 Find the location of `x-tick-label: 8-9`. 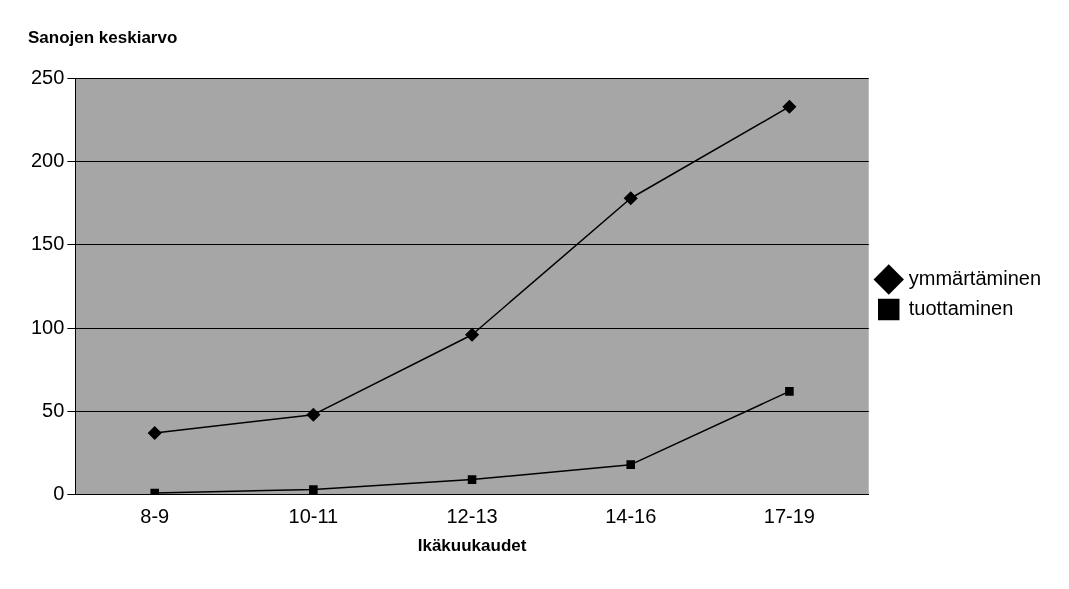

x-tick-label: 8-9 is located at coordinates (155, 516).